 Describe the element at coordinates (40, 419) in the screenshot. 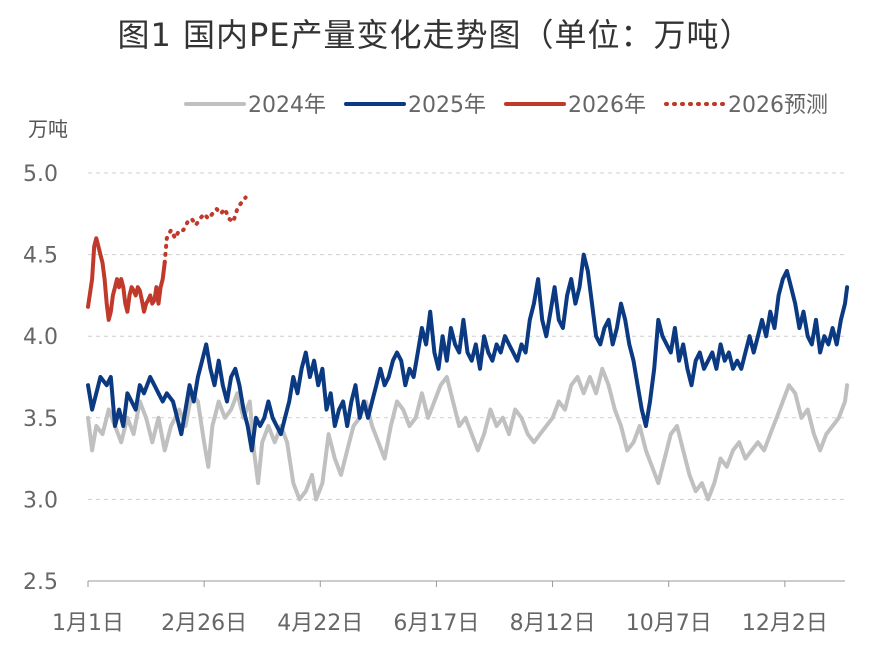

I see `y-tick-label: 3.5` at that location.